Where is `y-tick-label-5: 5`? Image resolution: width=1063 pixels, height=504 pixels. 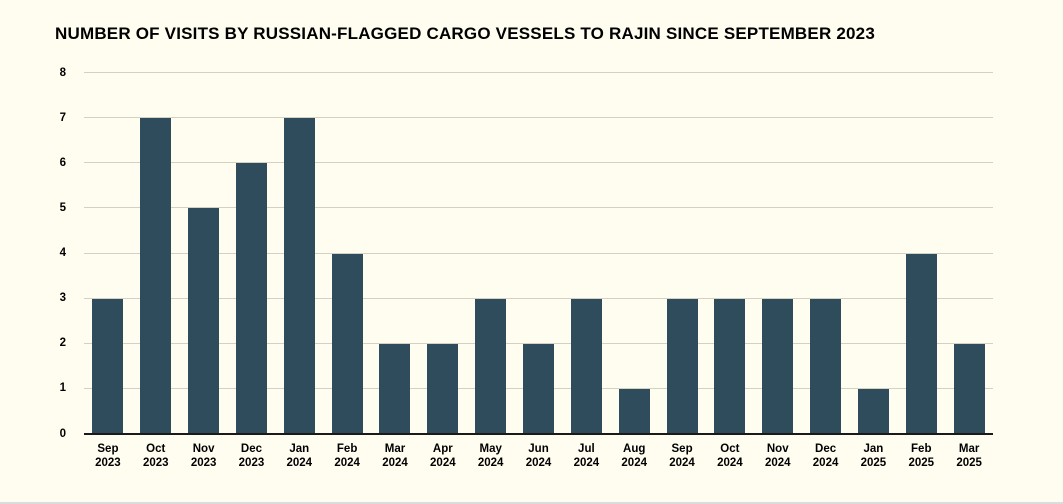 y-tick-label-5: 5 is located at coordinates (62, 207).